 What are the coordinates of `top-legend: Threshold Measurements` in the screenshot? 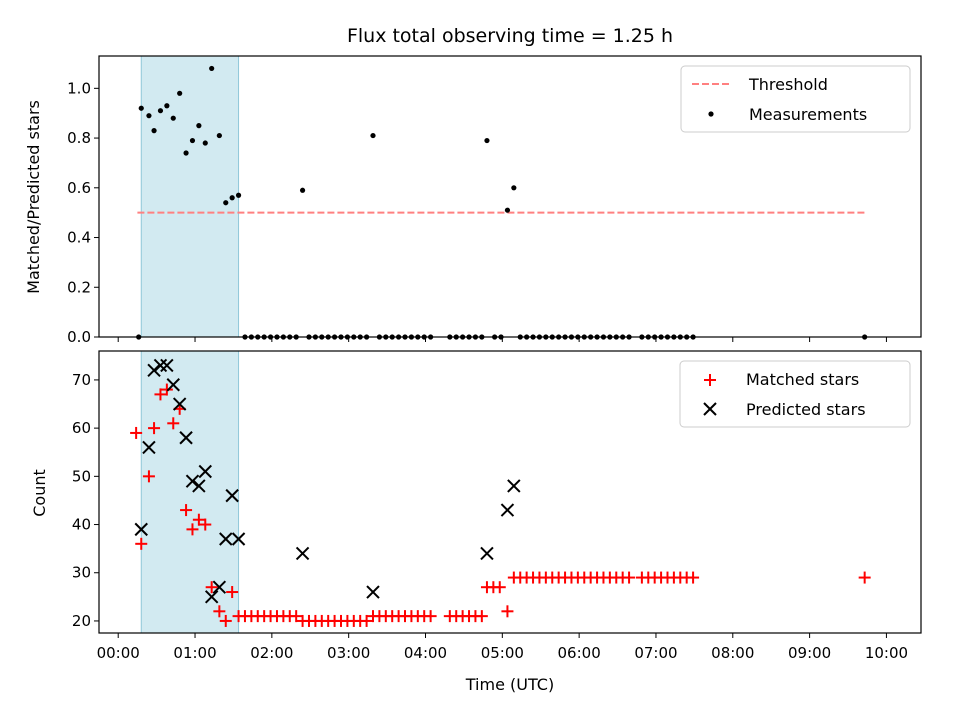 It's located at (795, 99).